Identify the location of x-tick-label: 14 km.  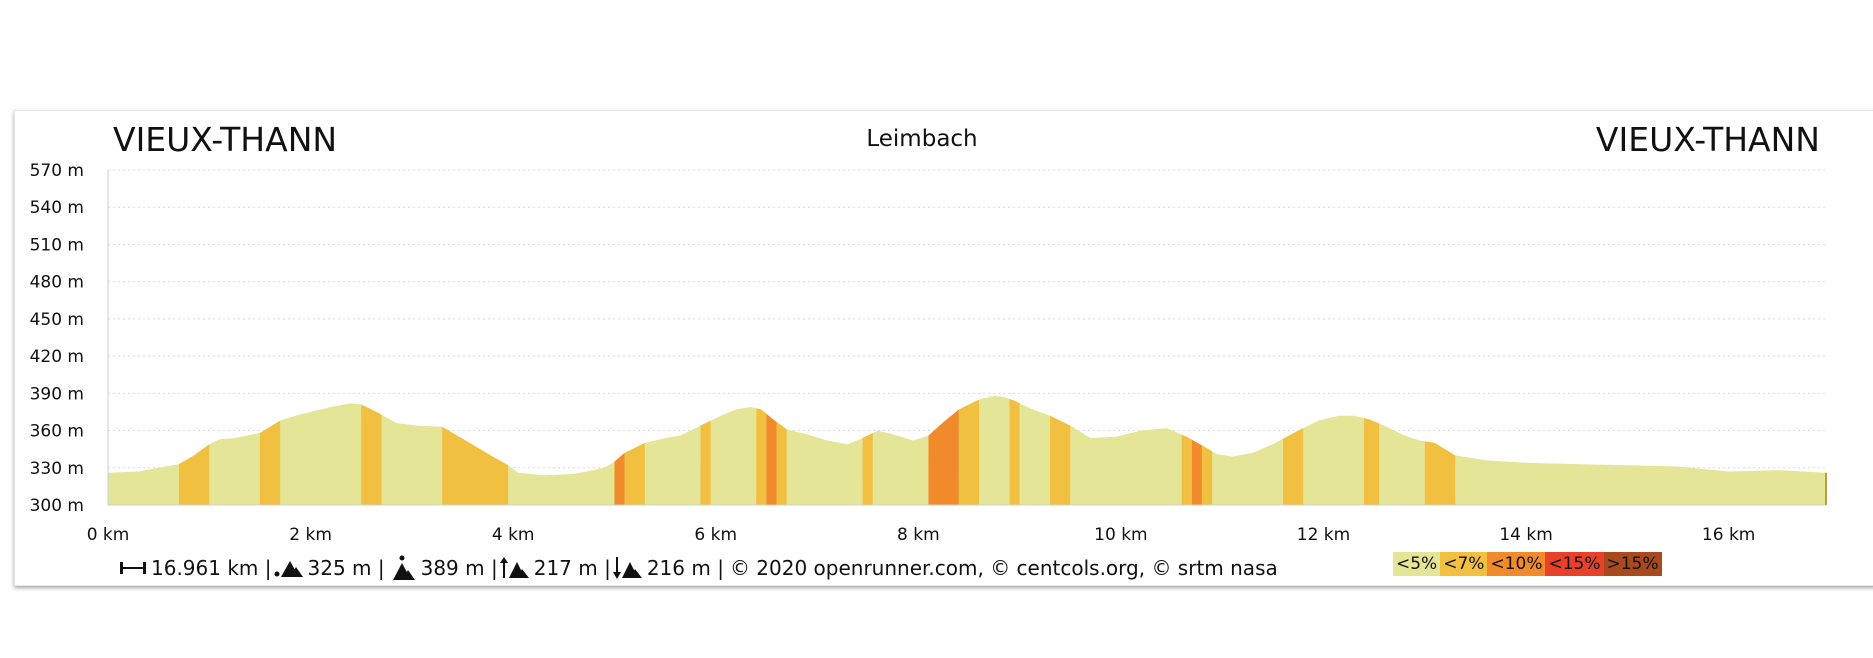
(1525, 535).